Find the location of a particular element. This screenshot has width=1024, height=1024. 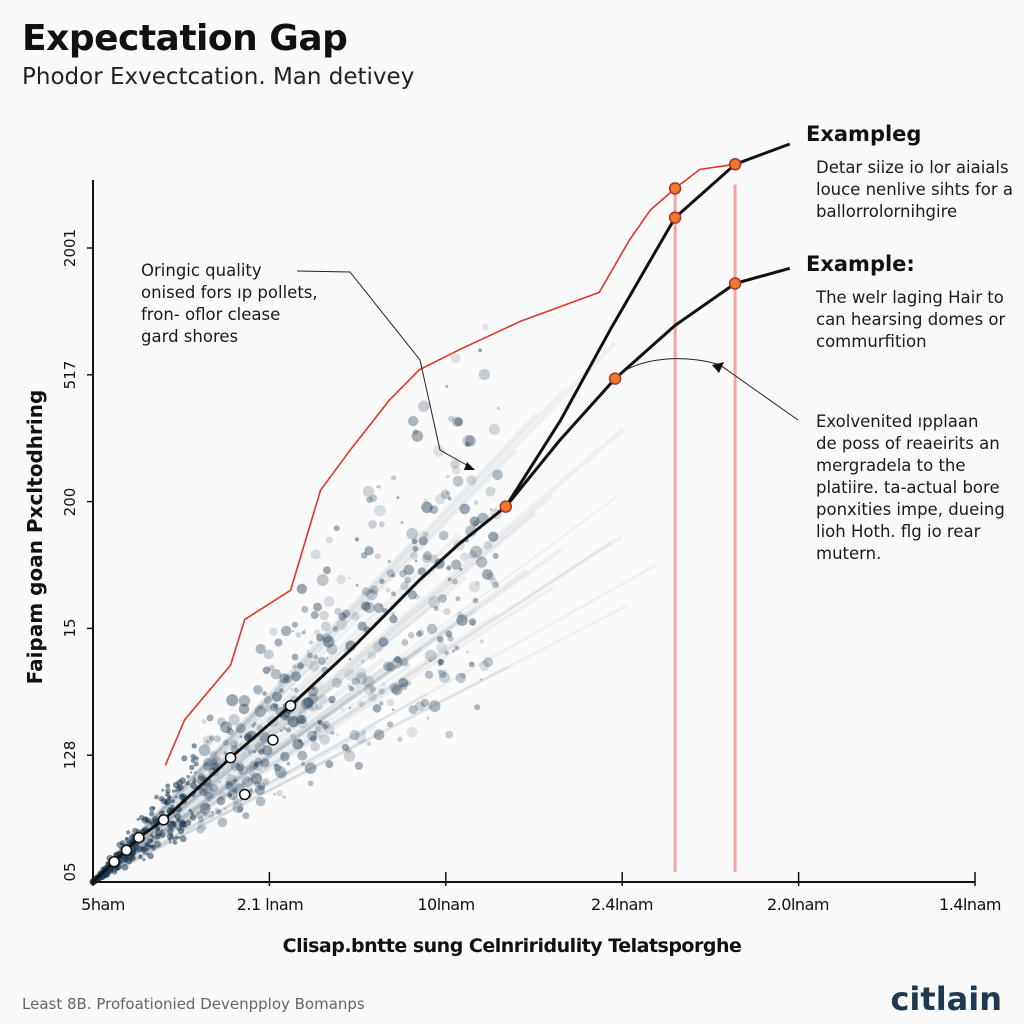

right-annotation-line: ponxities impe, dueing is located at coordinates (910, 509).